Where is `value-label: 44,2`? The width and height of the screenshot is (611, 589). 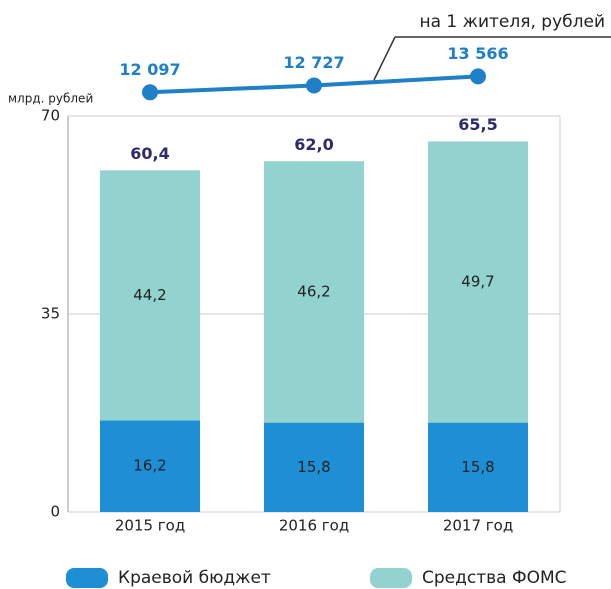 value-label: 44,2 is located at coordinates (149, 295).